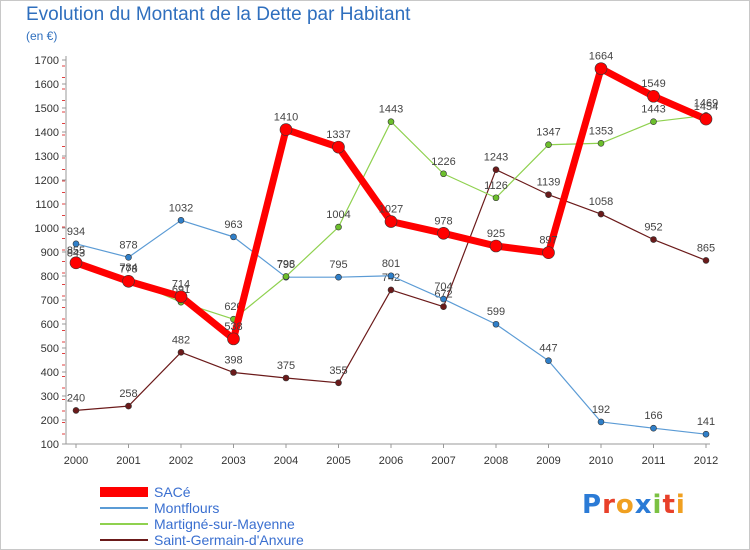 The height and width of the screenshot is (550, 750). Describe the element at coordinates (286, 461) in the screenshot. I see `x-tick-label: 2004` at that location.